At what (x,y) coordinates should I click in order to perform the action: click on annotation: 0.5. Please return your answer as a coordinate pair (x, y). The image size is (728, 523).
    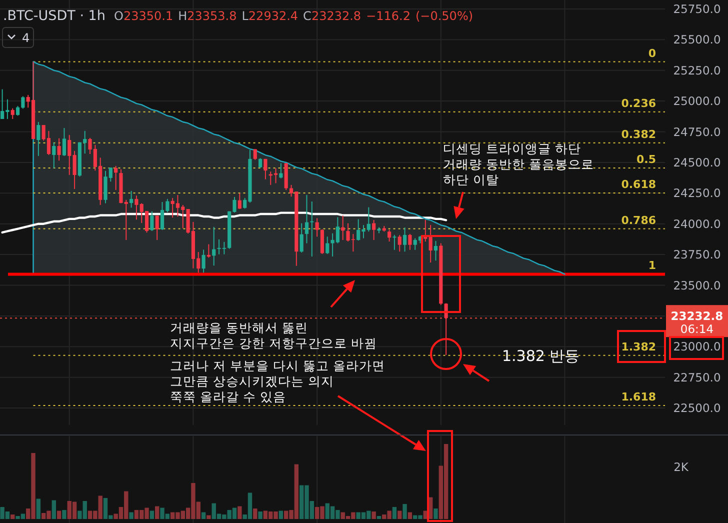
    Looking at the image, I should click on (646, 159).